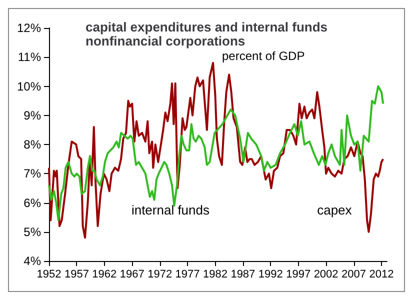  Describe the element at coordinates (33, 115) in the screenshot. I see `y-tick-label: 9%` at that location.